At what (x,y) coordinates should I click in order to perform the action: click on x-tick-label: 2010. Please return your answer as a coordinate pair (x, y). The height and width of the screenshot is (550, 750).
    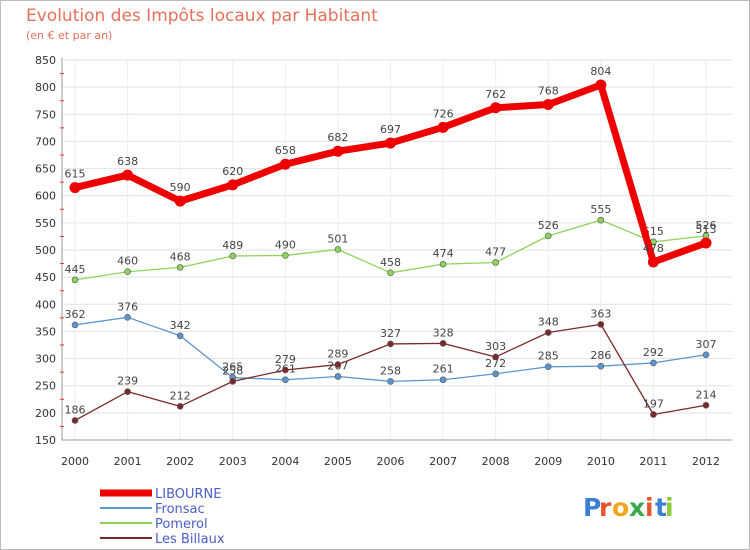
    Looking at the image, I should click on (601, 461).